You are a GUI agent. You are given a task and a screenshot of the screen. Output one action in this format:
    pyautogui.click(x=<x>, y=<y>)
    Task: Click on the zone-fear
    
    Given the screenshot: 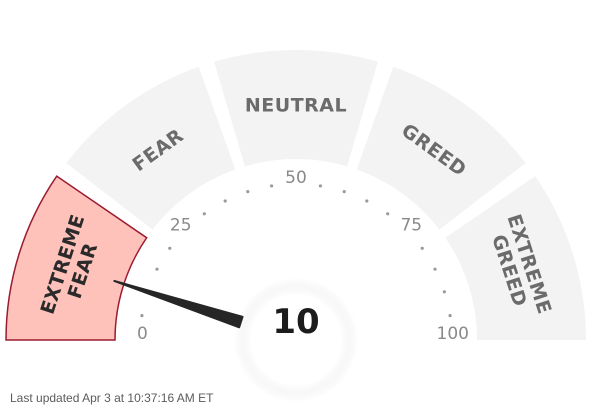 What is the action you would take?
    pyautogui.click(x=151, y=148)
    